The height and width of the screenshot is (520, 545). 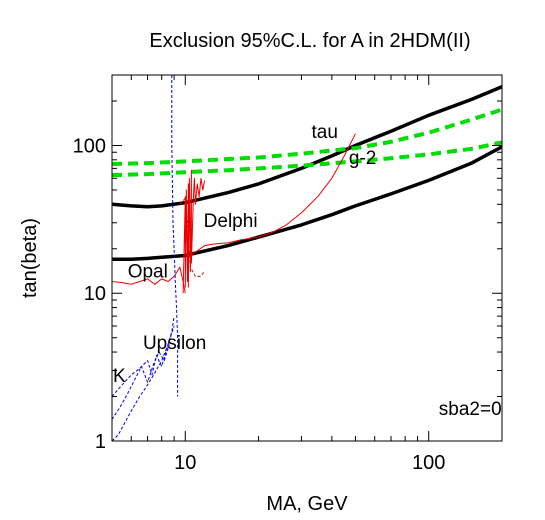 I want to click on series-green-lower, so click(x=307, y=159).